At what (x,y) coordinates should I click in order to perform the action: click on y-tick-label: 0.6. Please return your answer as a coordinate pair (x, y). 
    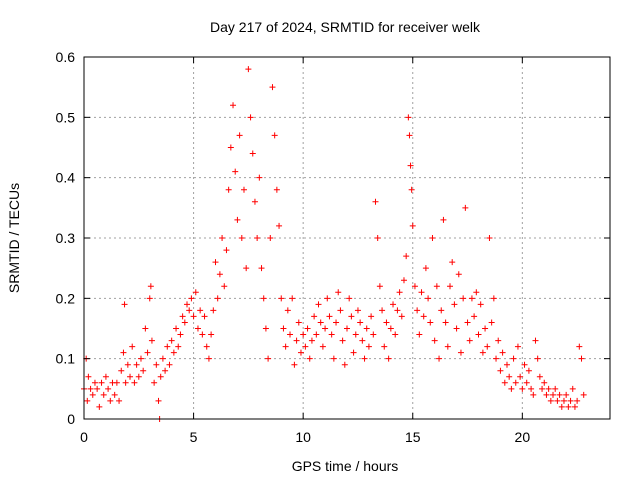
    Looking at the image, I should click on (66, 57).